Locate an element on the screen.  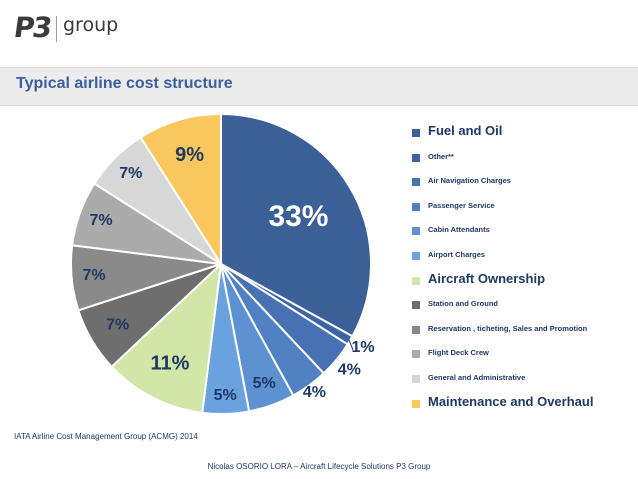
legend-item-flight-deck-crew: Flight Deck Crew is located at coordinates (522, 355).